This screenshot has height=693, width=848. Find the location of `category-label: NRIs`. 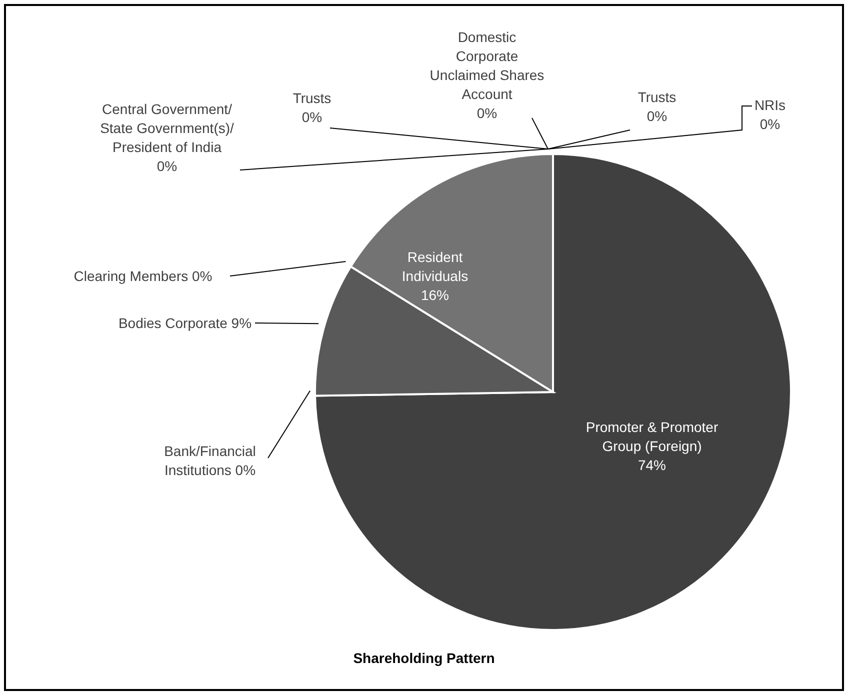

category-label: NRIs is located at coordinates (770, 105).